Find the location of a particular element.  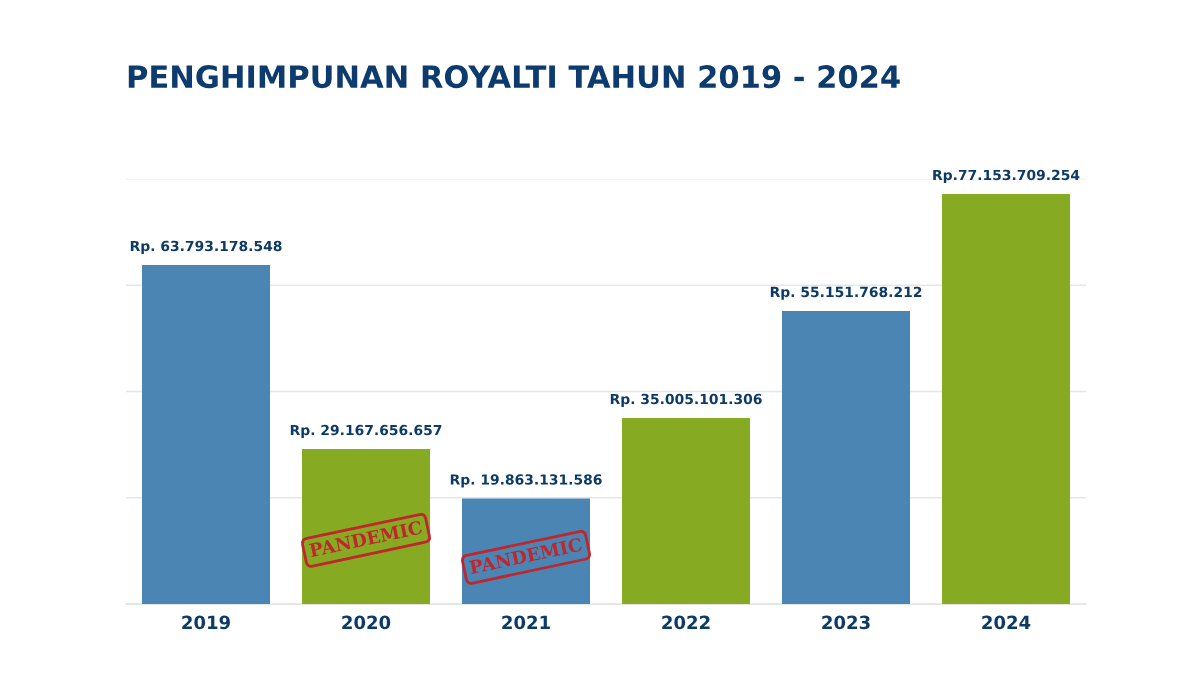

x-tick-label: 2020 is located at coordinates (366, 622).